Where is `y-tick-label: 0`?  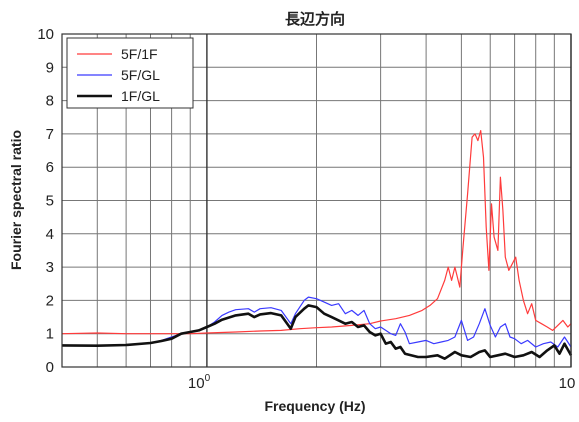 y-tick-label: 0 is located at coordinates (50, 367).